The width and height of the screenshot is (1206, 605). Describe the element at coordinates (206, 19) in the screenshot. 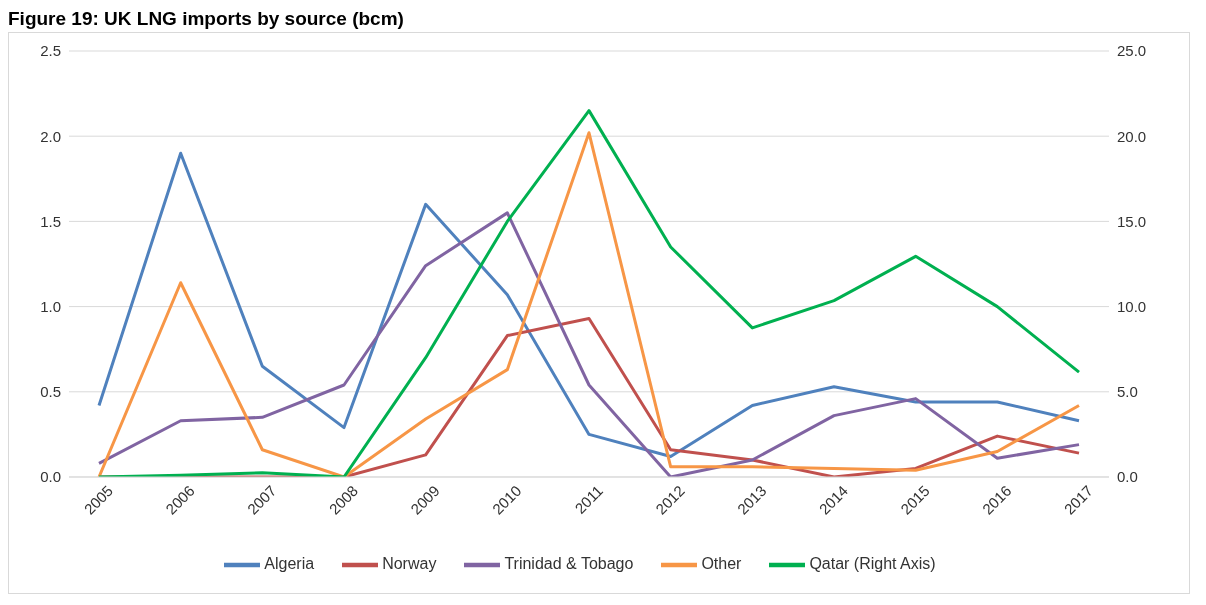

I see `chart-title: Figure 19: UK LNG imports by source (bcm)` at that location.